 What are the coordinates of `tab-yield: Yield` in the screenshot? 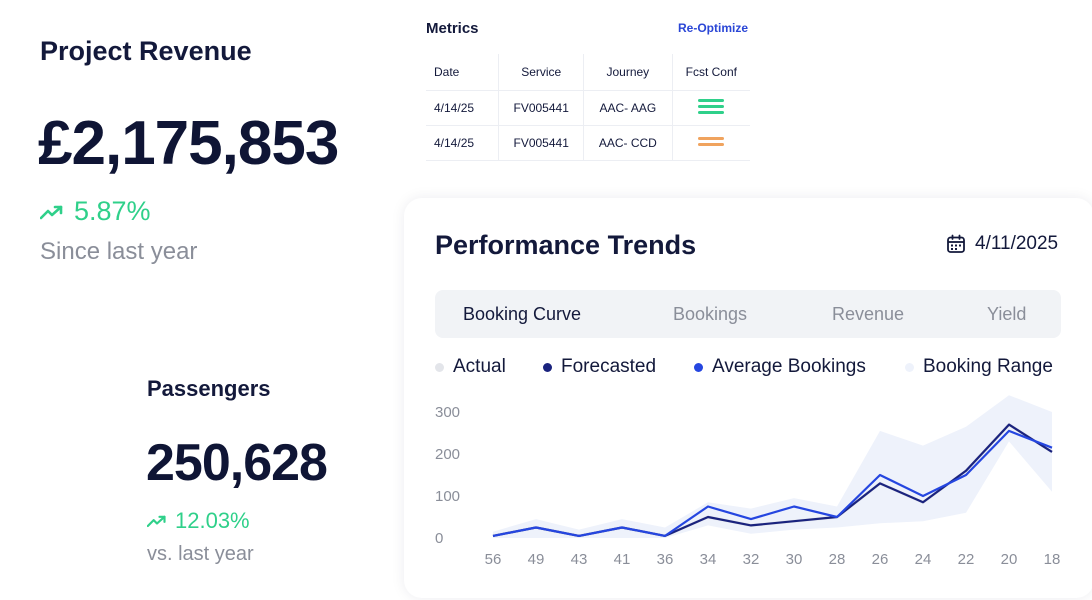 It's located at (1006, 314).